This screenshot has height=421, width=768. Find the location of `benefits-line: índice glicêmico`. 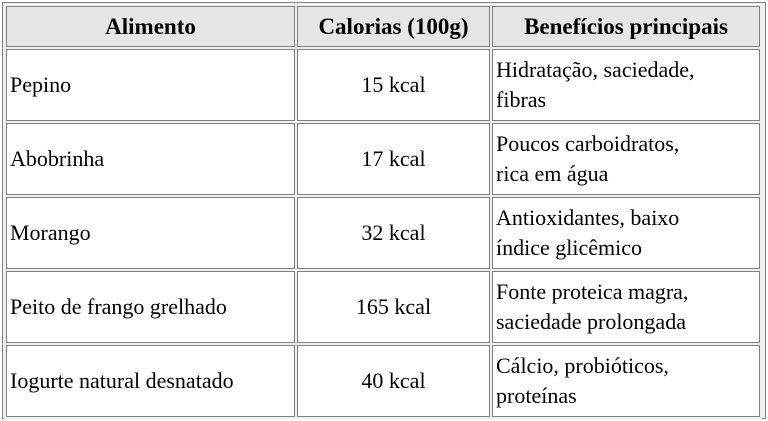

benefits-line: índice glicêmico is located at coordinates (569, 247).